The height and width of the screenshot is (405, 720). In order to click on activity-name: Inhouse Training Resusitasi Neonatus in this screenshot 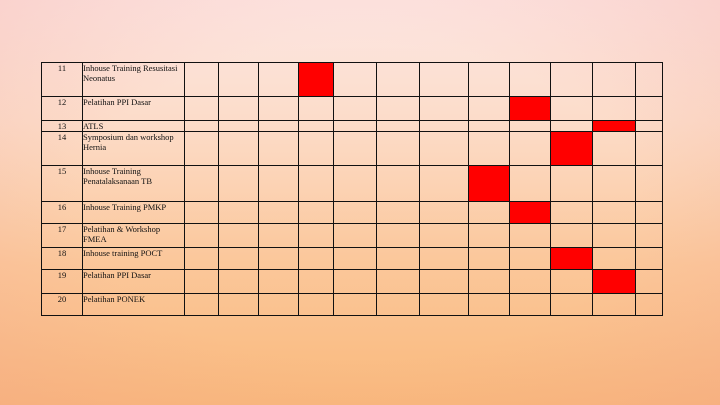, I will do `click(133, 79)`.